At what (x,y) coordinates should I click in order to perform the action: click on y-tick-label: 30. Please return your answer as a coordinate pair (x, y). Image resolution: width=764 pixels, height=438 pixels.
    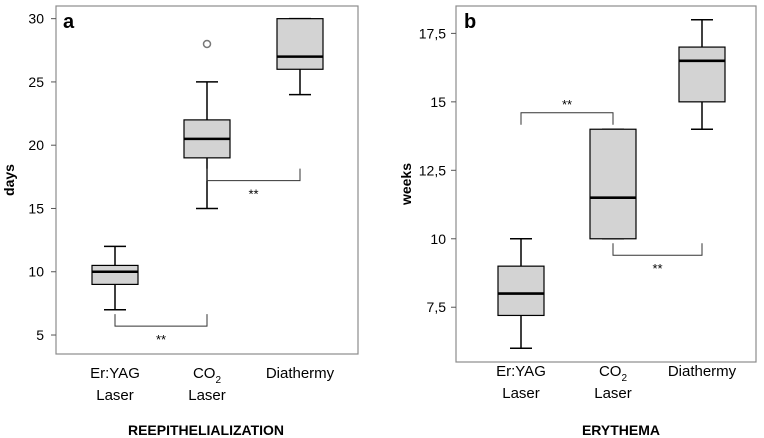
    Looking at the image, I should click on (36, 19).